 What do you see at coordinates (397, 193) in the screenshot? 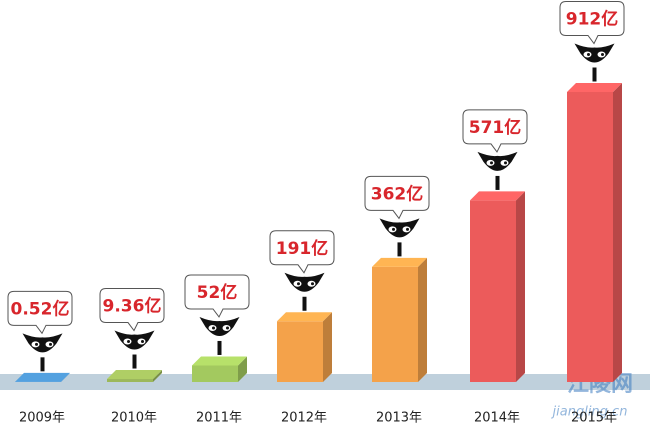
I see `value-label: 362亿` at bounding box center [397, 193].